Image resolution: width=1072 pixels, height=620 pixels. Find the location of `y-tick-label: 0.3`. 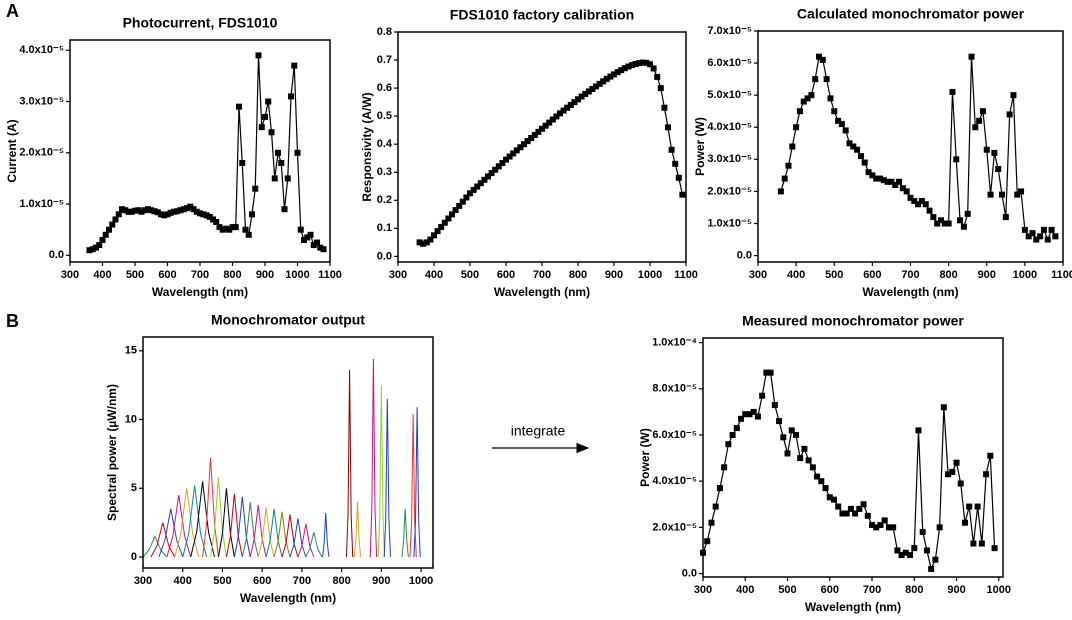

y-tick-label: 0.3 is located at coordinates (384, 172).